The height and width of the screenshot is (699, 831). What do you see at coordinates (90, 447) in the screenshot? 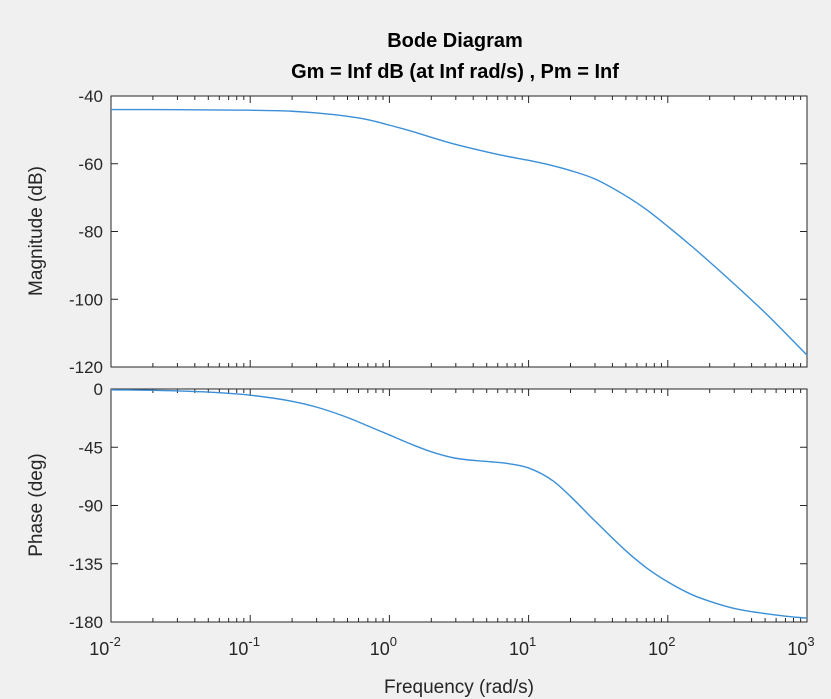
I see `phase-y-tick-label: -45` at bounding box center [90, 447].